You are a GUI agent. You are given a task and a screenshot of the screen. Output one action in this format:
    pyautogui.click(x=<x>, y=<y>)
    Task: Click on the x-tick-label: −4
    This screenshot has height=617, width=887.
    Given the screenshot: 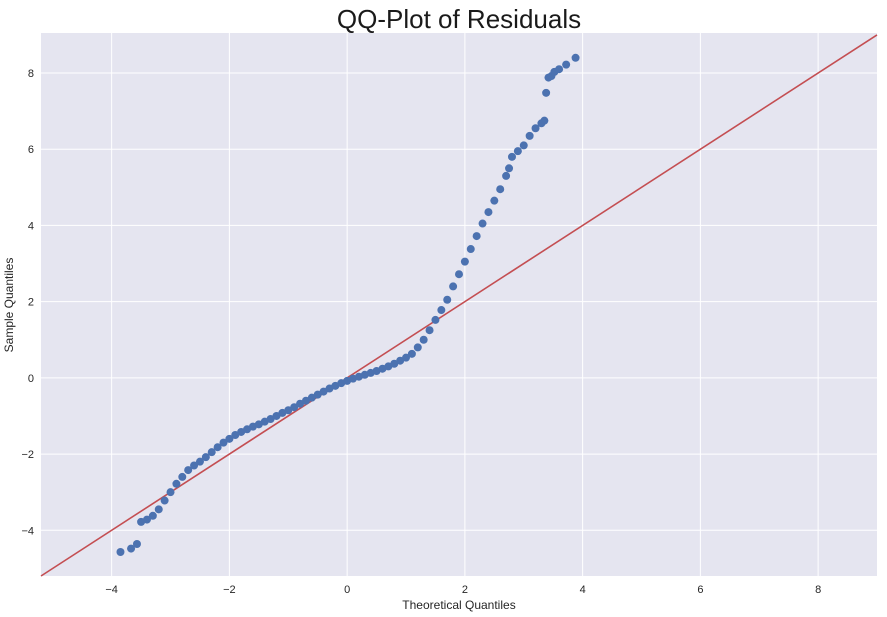 What is the action you would take?
    pyautogui.click(x=111, y=590)
    